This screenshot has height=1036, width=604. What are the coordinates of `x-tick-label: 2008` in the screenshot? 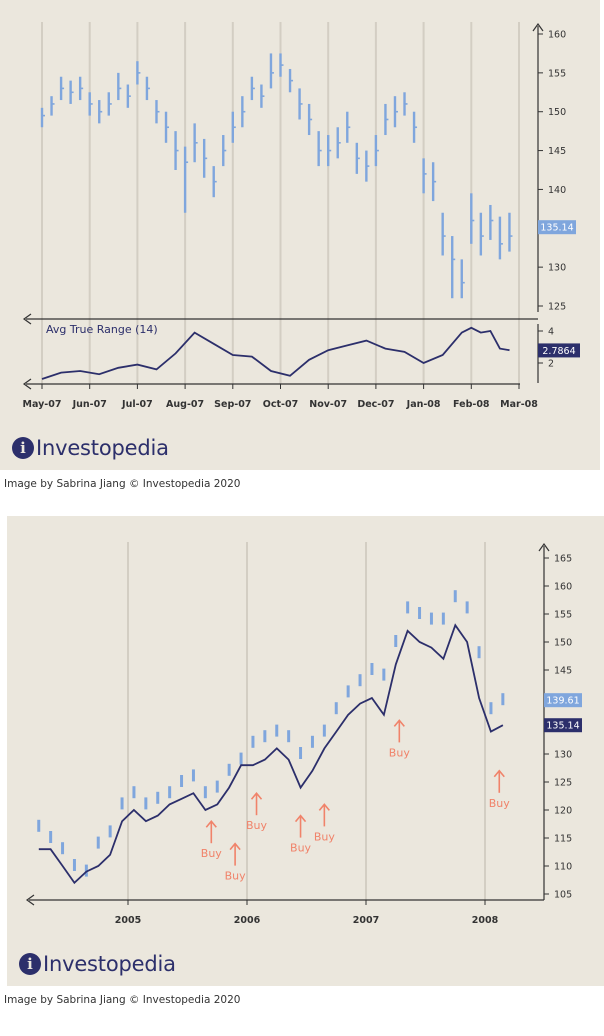 It's located at (485, 920).